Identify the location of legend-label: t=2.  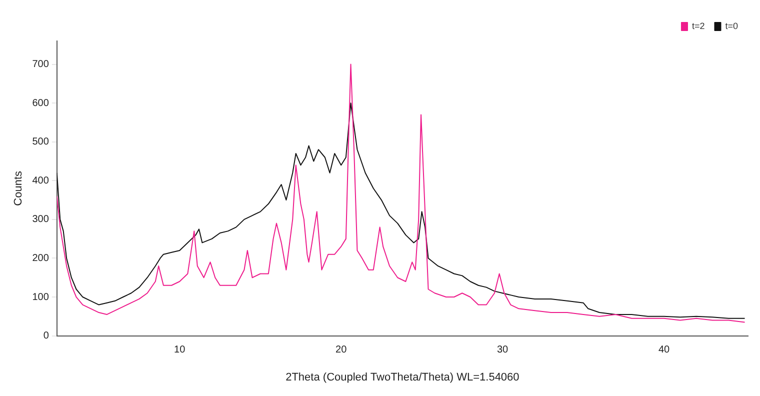
(698, 25).